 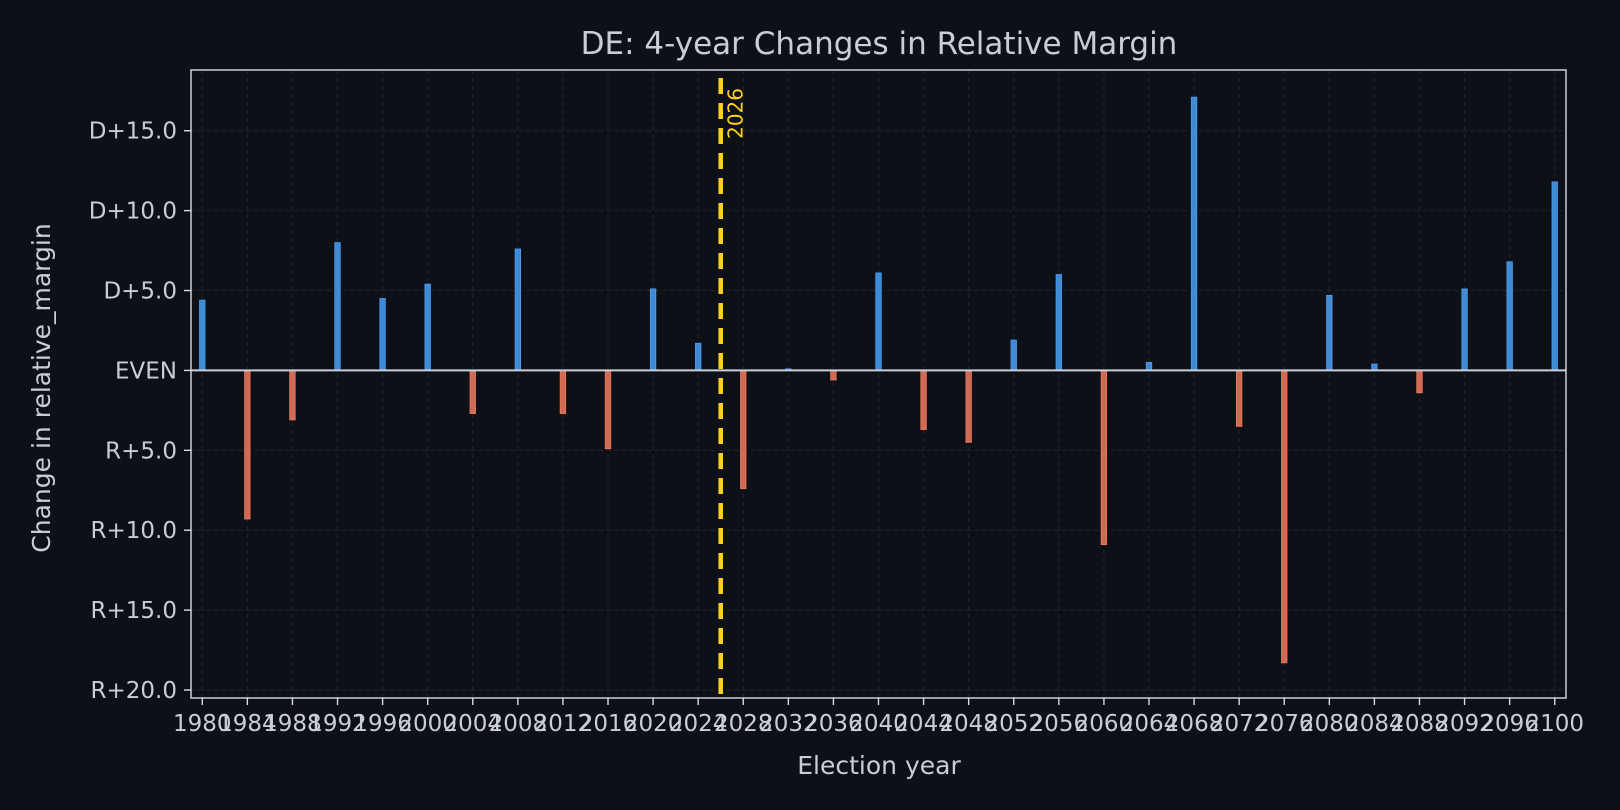 What do you see at coordinates (1419, 724) in the screenshot?
I see `x-tick-label: 2088` at bounding box center [1419, 724].